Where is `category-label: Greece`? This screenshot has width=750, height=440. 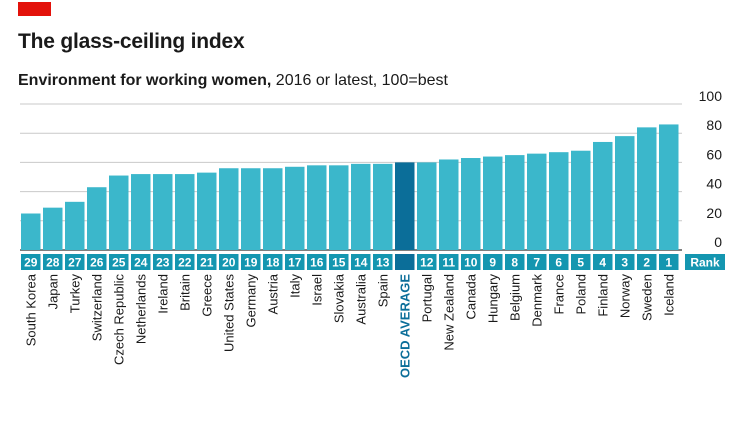 category-label: Greece is located at coordinates (206, 295).